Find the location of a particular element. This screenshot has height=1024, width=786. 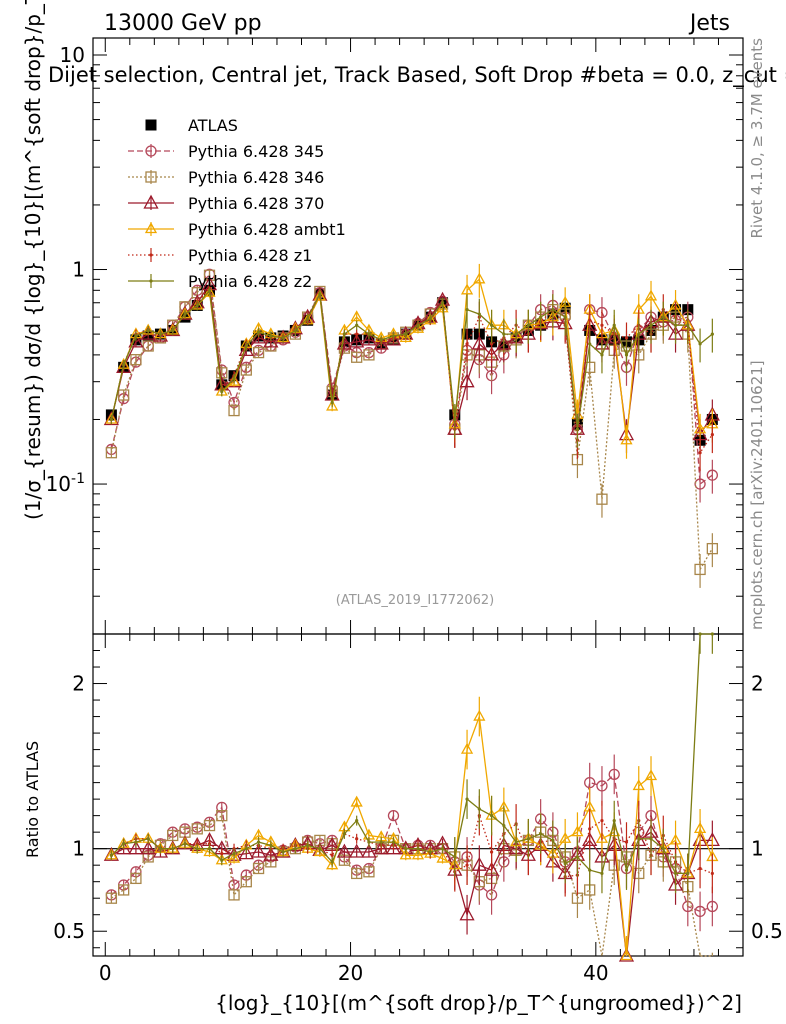

legend-label-atlas: ATLAS is located at coordinates (213, 125).